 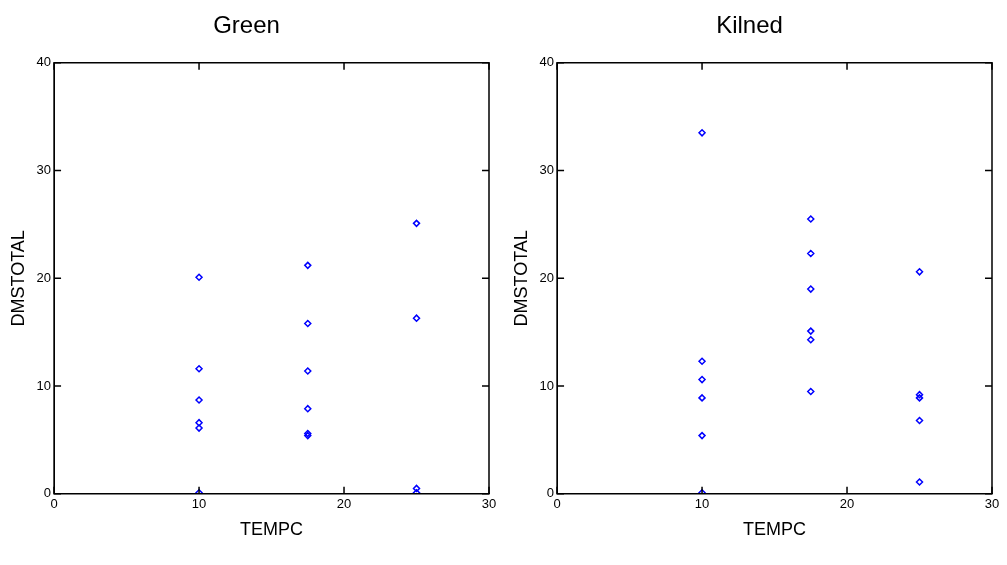 I want to click on chart-title: Kilned, so click(x=749, y=25).